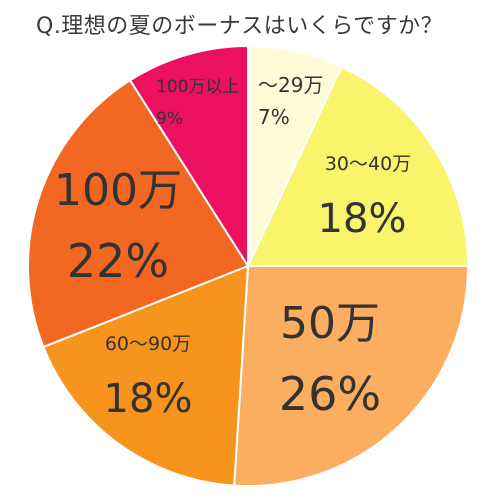 This screenshot has height=499, width=494. I want to click on slice-percentage: 7%, so click(274, 117).